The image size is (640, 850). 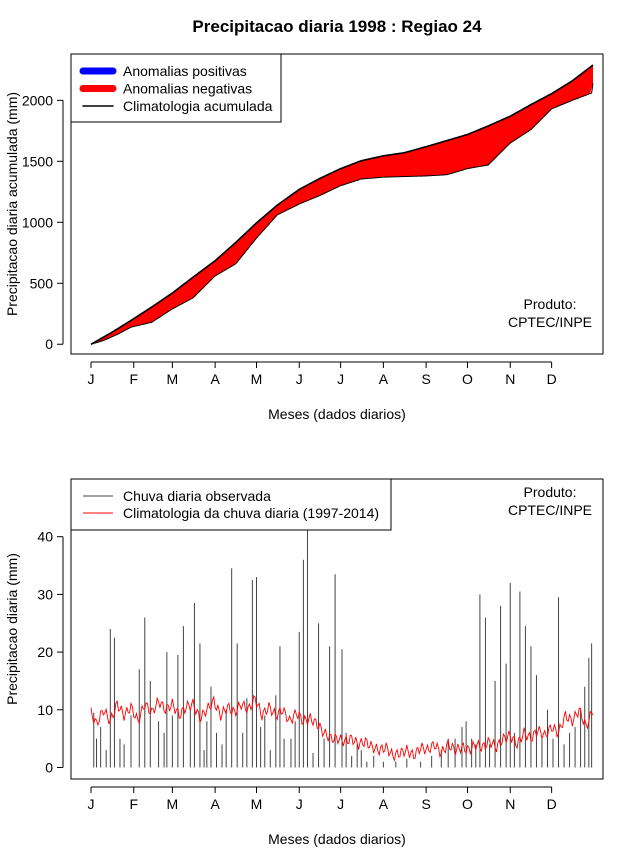 I want to click on bottom-y-tick-label: 0, so click(x=49, y=767).